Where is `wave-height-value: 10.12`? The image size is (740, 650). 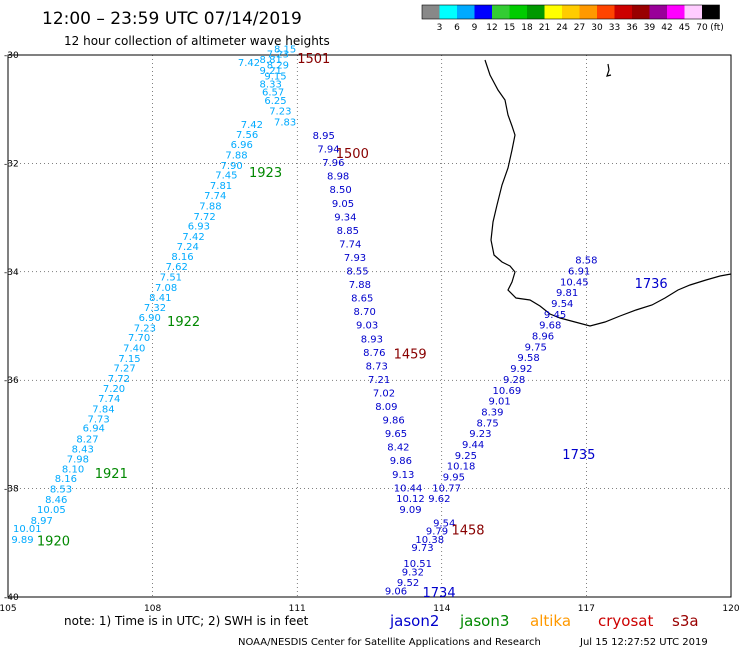 wave-height-value: 10.12 is located at coordinates (410, 499).